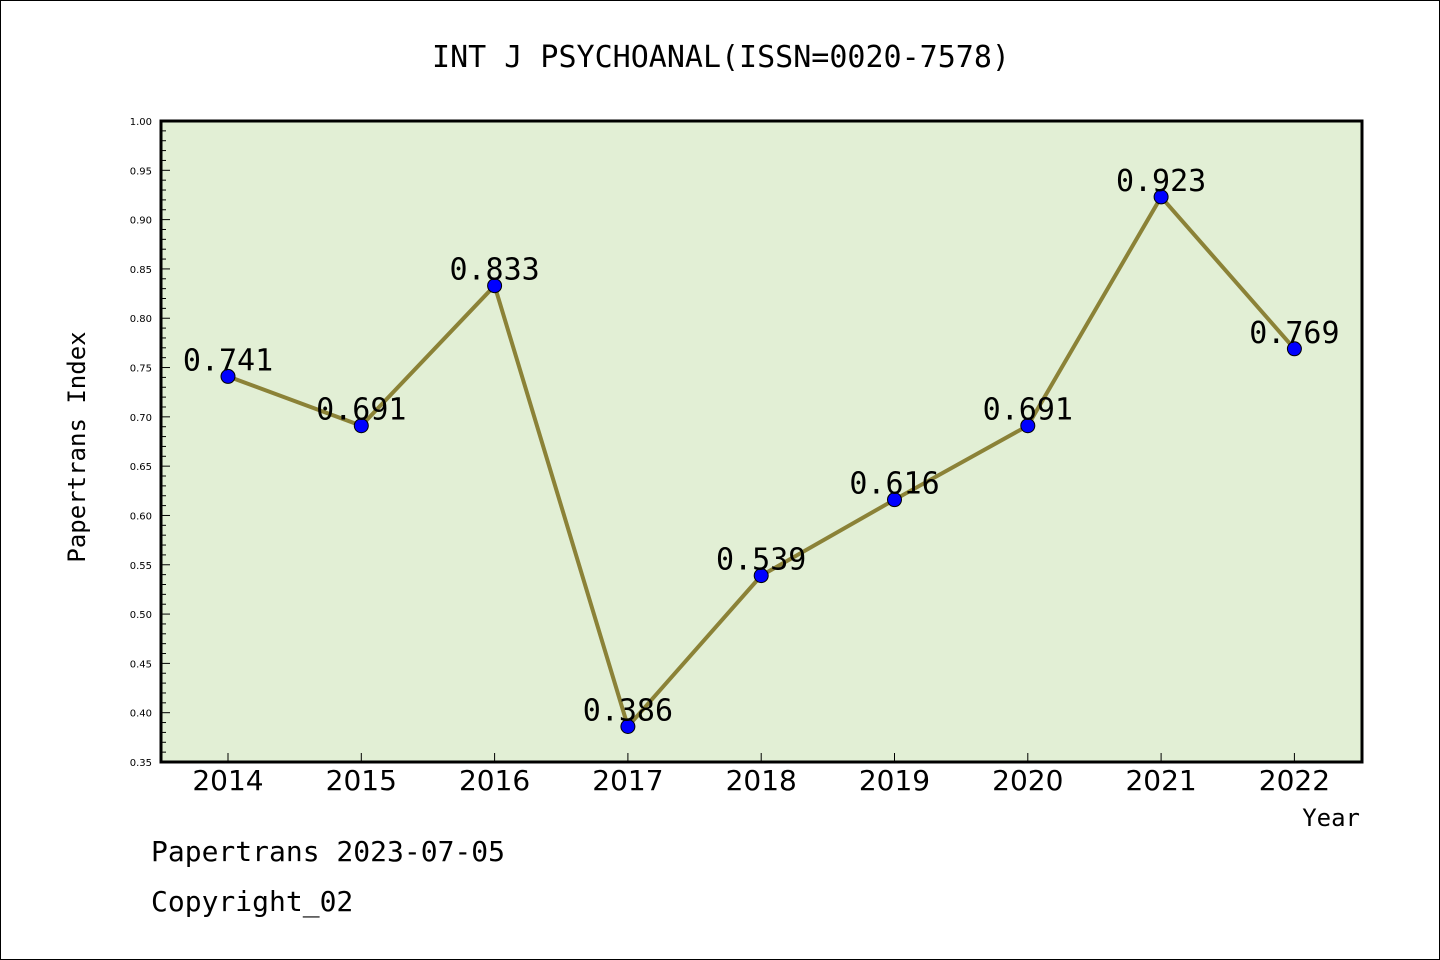 The height and width of the screenshot is (960, 1440). Describe the element at coordinates (141, 763) in the screenshot. I see `y-tick-label: 0.35` at that location.